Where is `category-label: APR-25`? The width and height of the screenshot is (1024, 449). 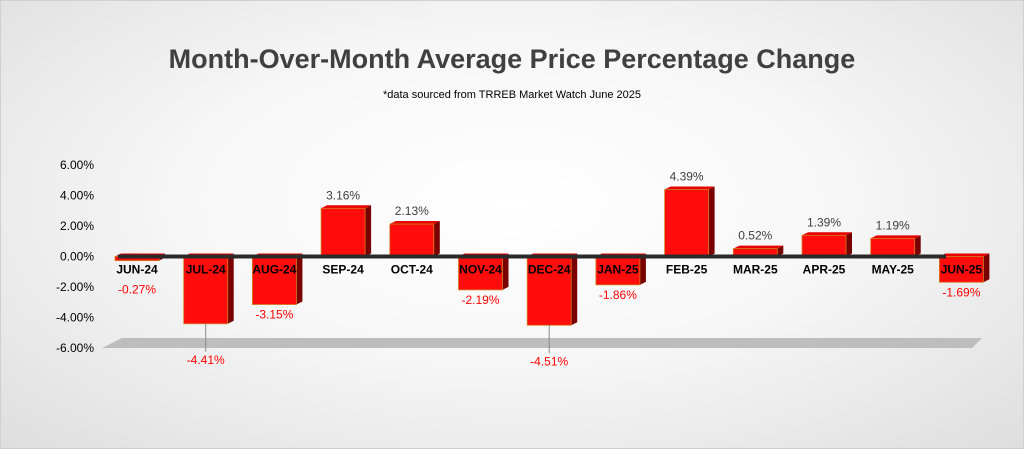 category-label: APR-25 is located at coordinates (824, 270).